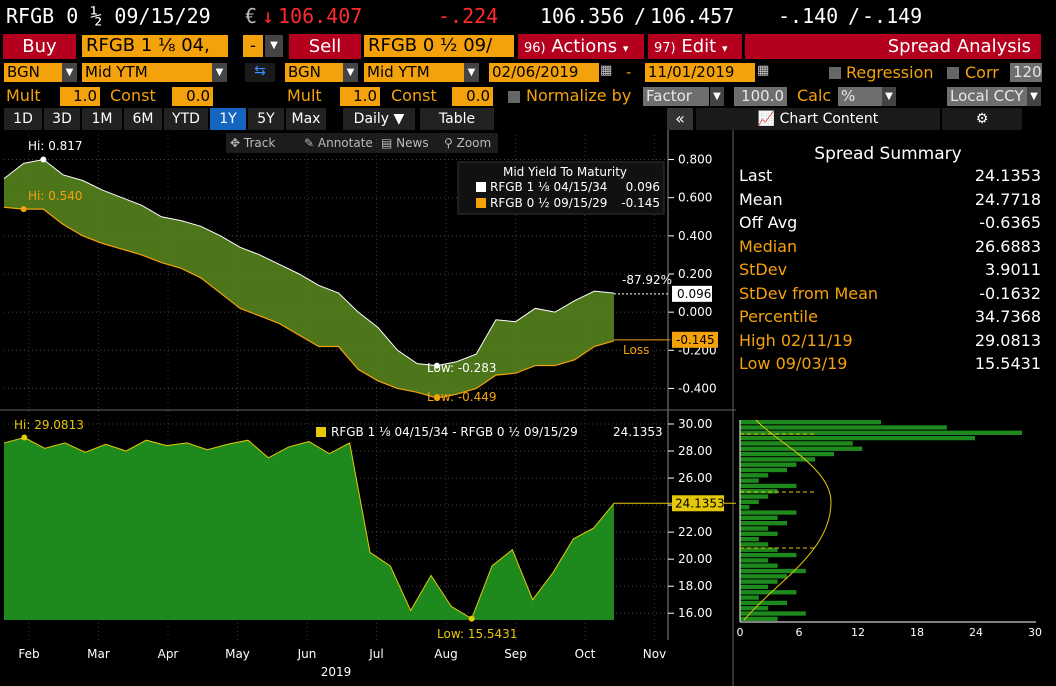  Describe the element at coordinates (582, 16) in the screenshot. I see `quote-bid: 106.356` at that location.